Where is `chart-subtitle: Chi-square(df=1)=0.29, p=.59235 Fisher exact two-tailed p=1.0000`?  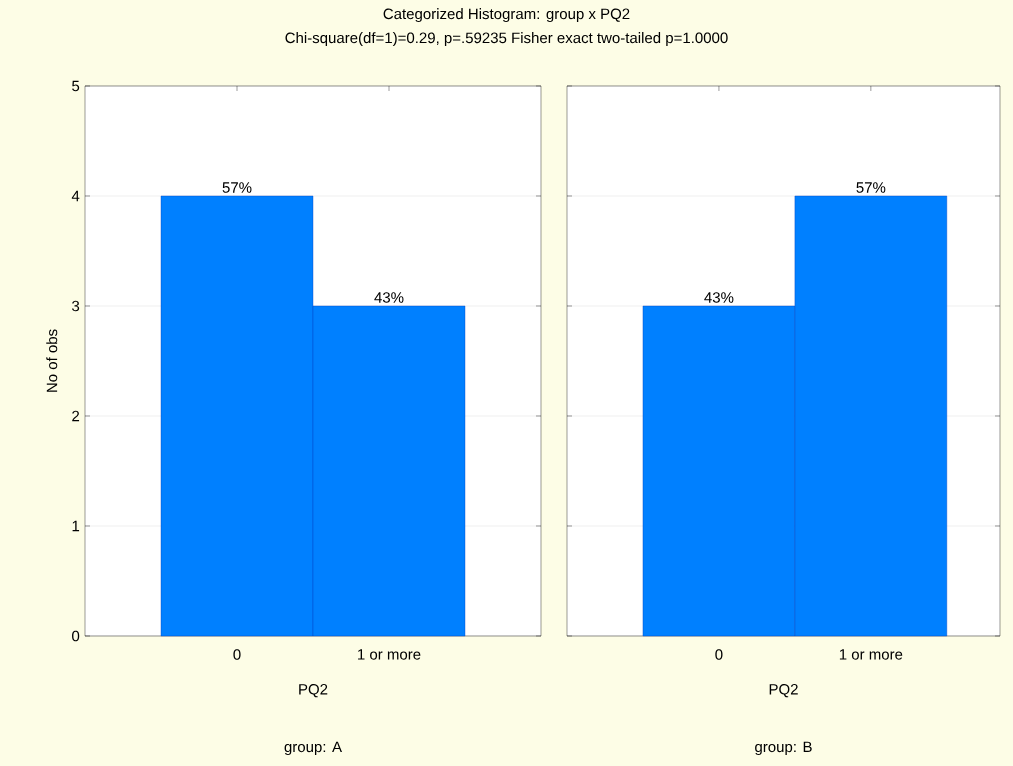 chart-subtitle: Chi-square(df=1)=0.29, p=.59235 Fisher exact two-tailed p=1.0000 is located at coordinates (506, 39).